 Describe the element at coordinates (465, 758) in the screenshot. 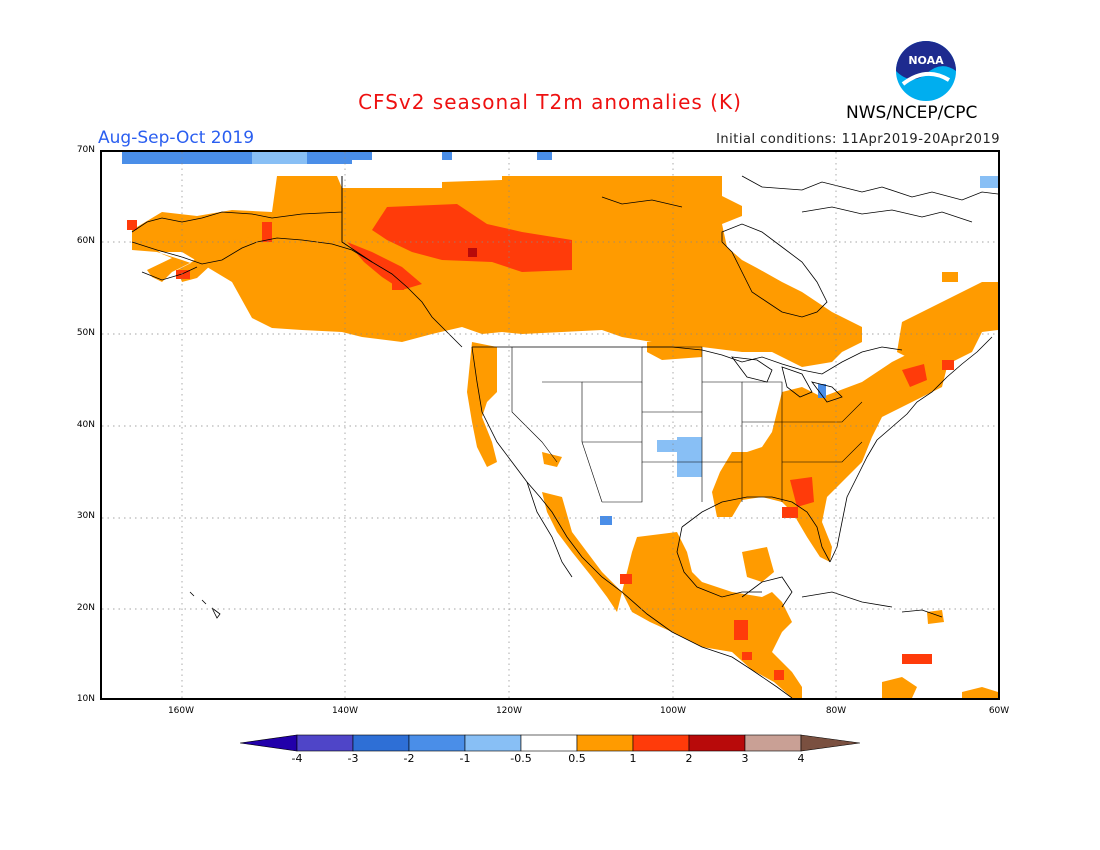

I see `colorbar-label: -1` at that location.